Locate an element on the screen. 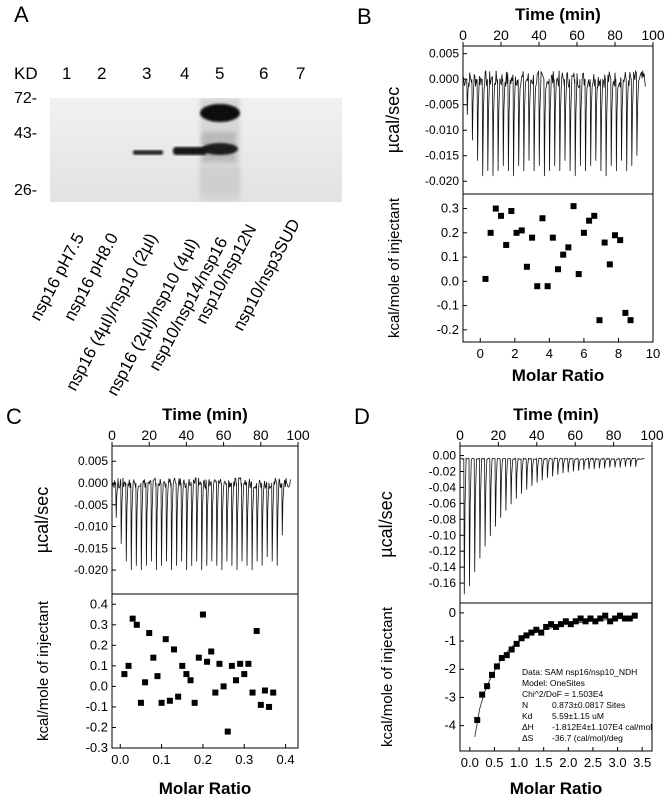 The width and height of the screenshot is (667, 805). ytick-label-top: -0.12 is located at coordinates (443, 551).